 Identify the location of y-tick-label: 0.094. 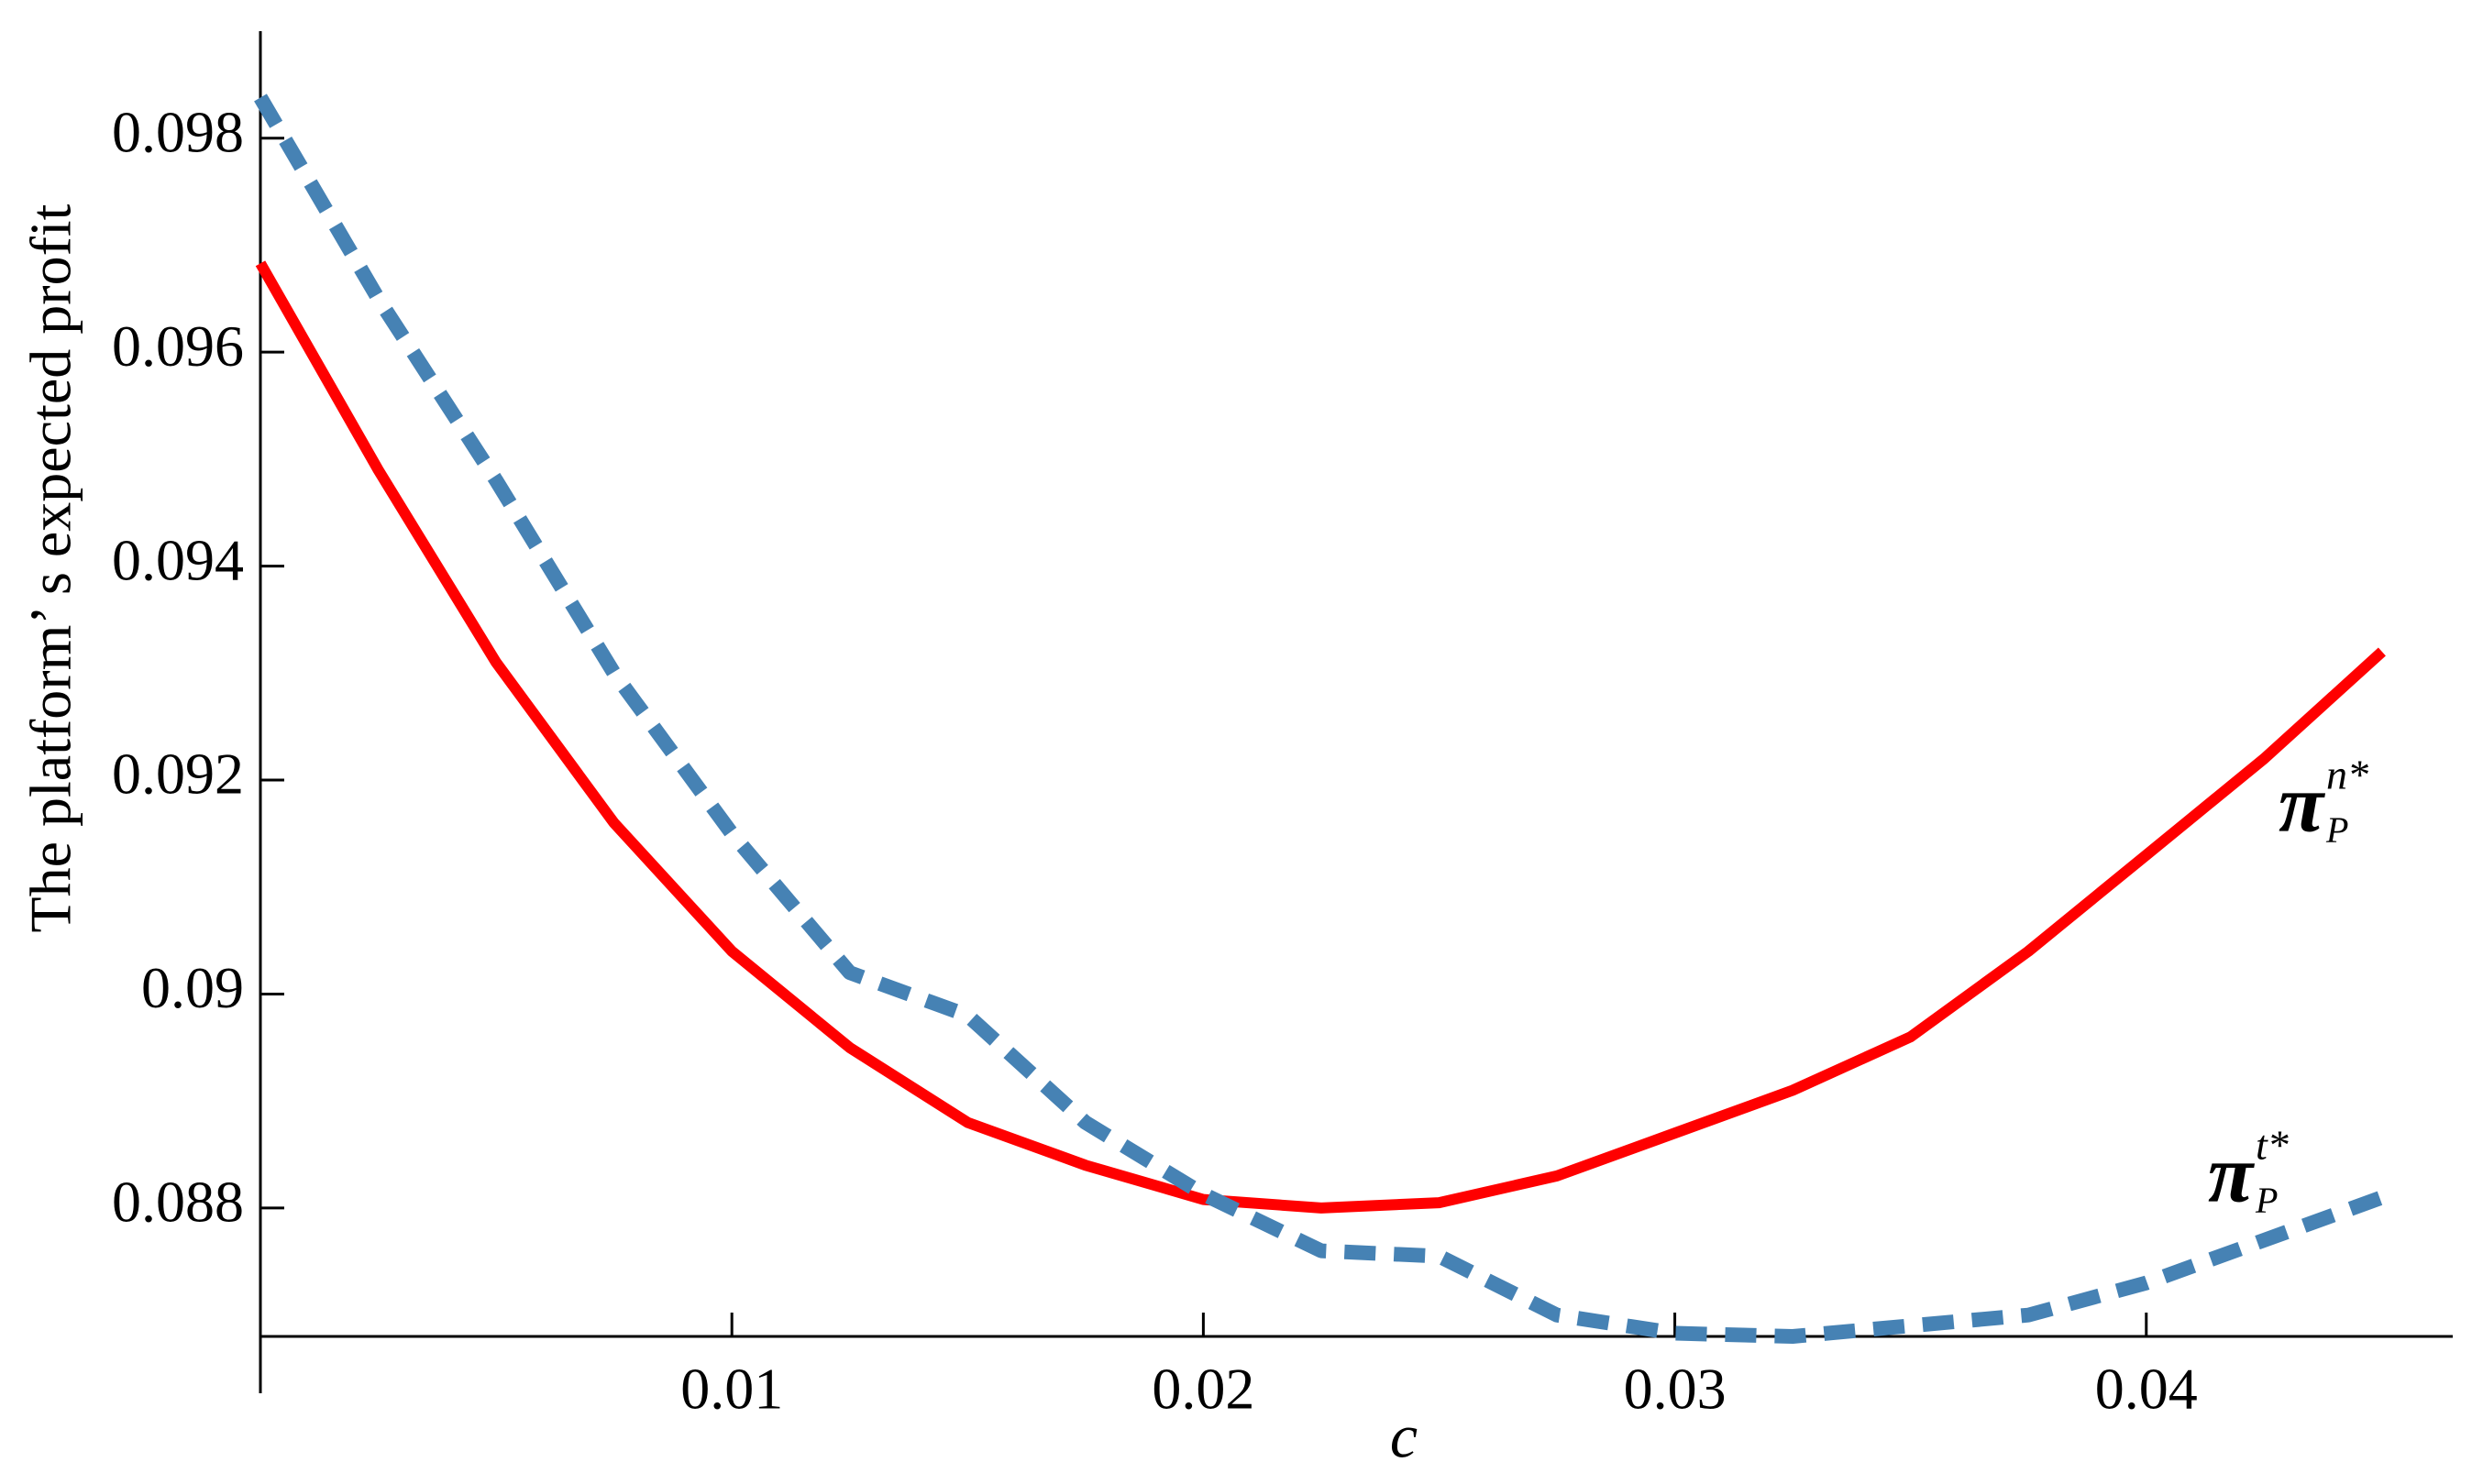
(178, 559).